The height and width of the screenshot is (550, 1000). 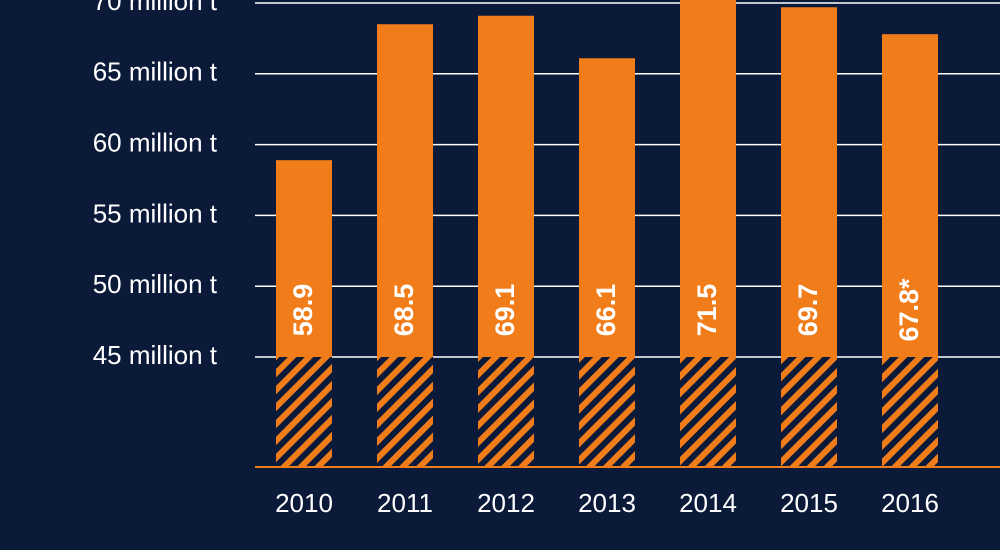 I want to click on y-tick-label: 70 million t, so click(x=155, y=8).